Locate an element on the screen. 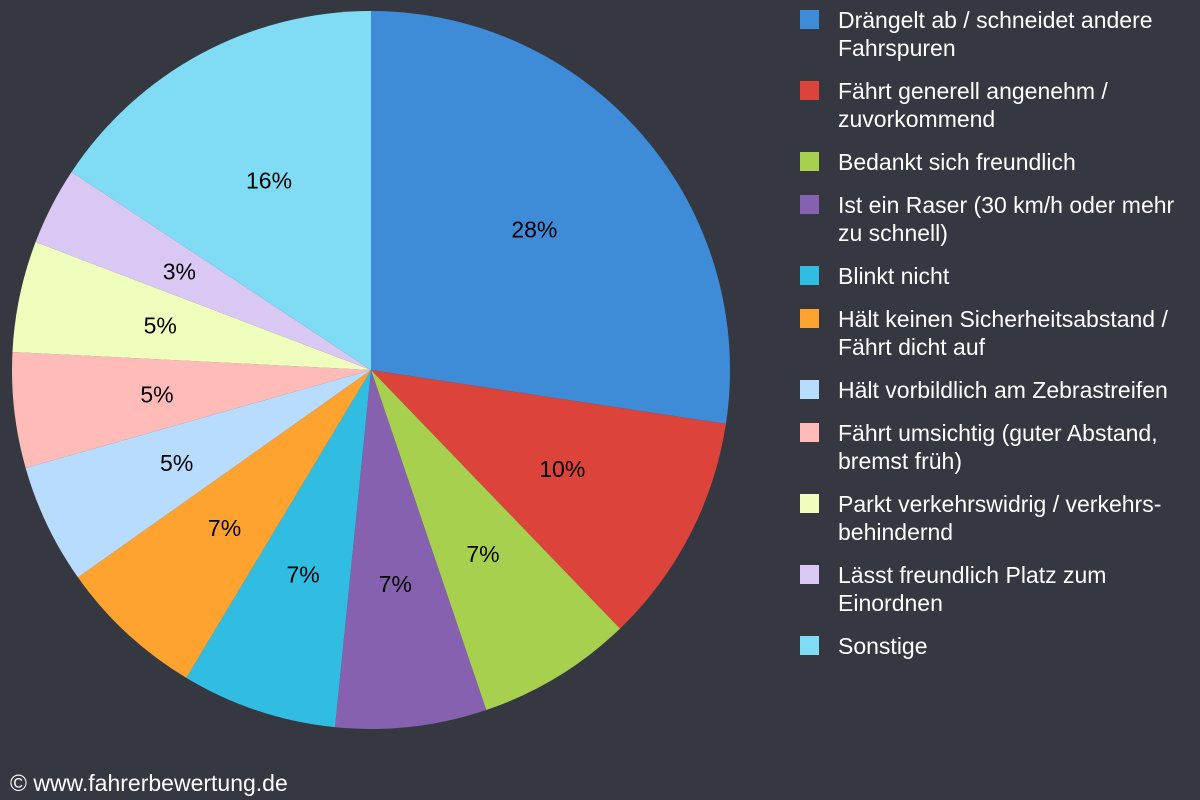  legend-label: Blinkt nicht is located at coordinates (894, 276).